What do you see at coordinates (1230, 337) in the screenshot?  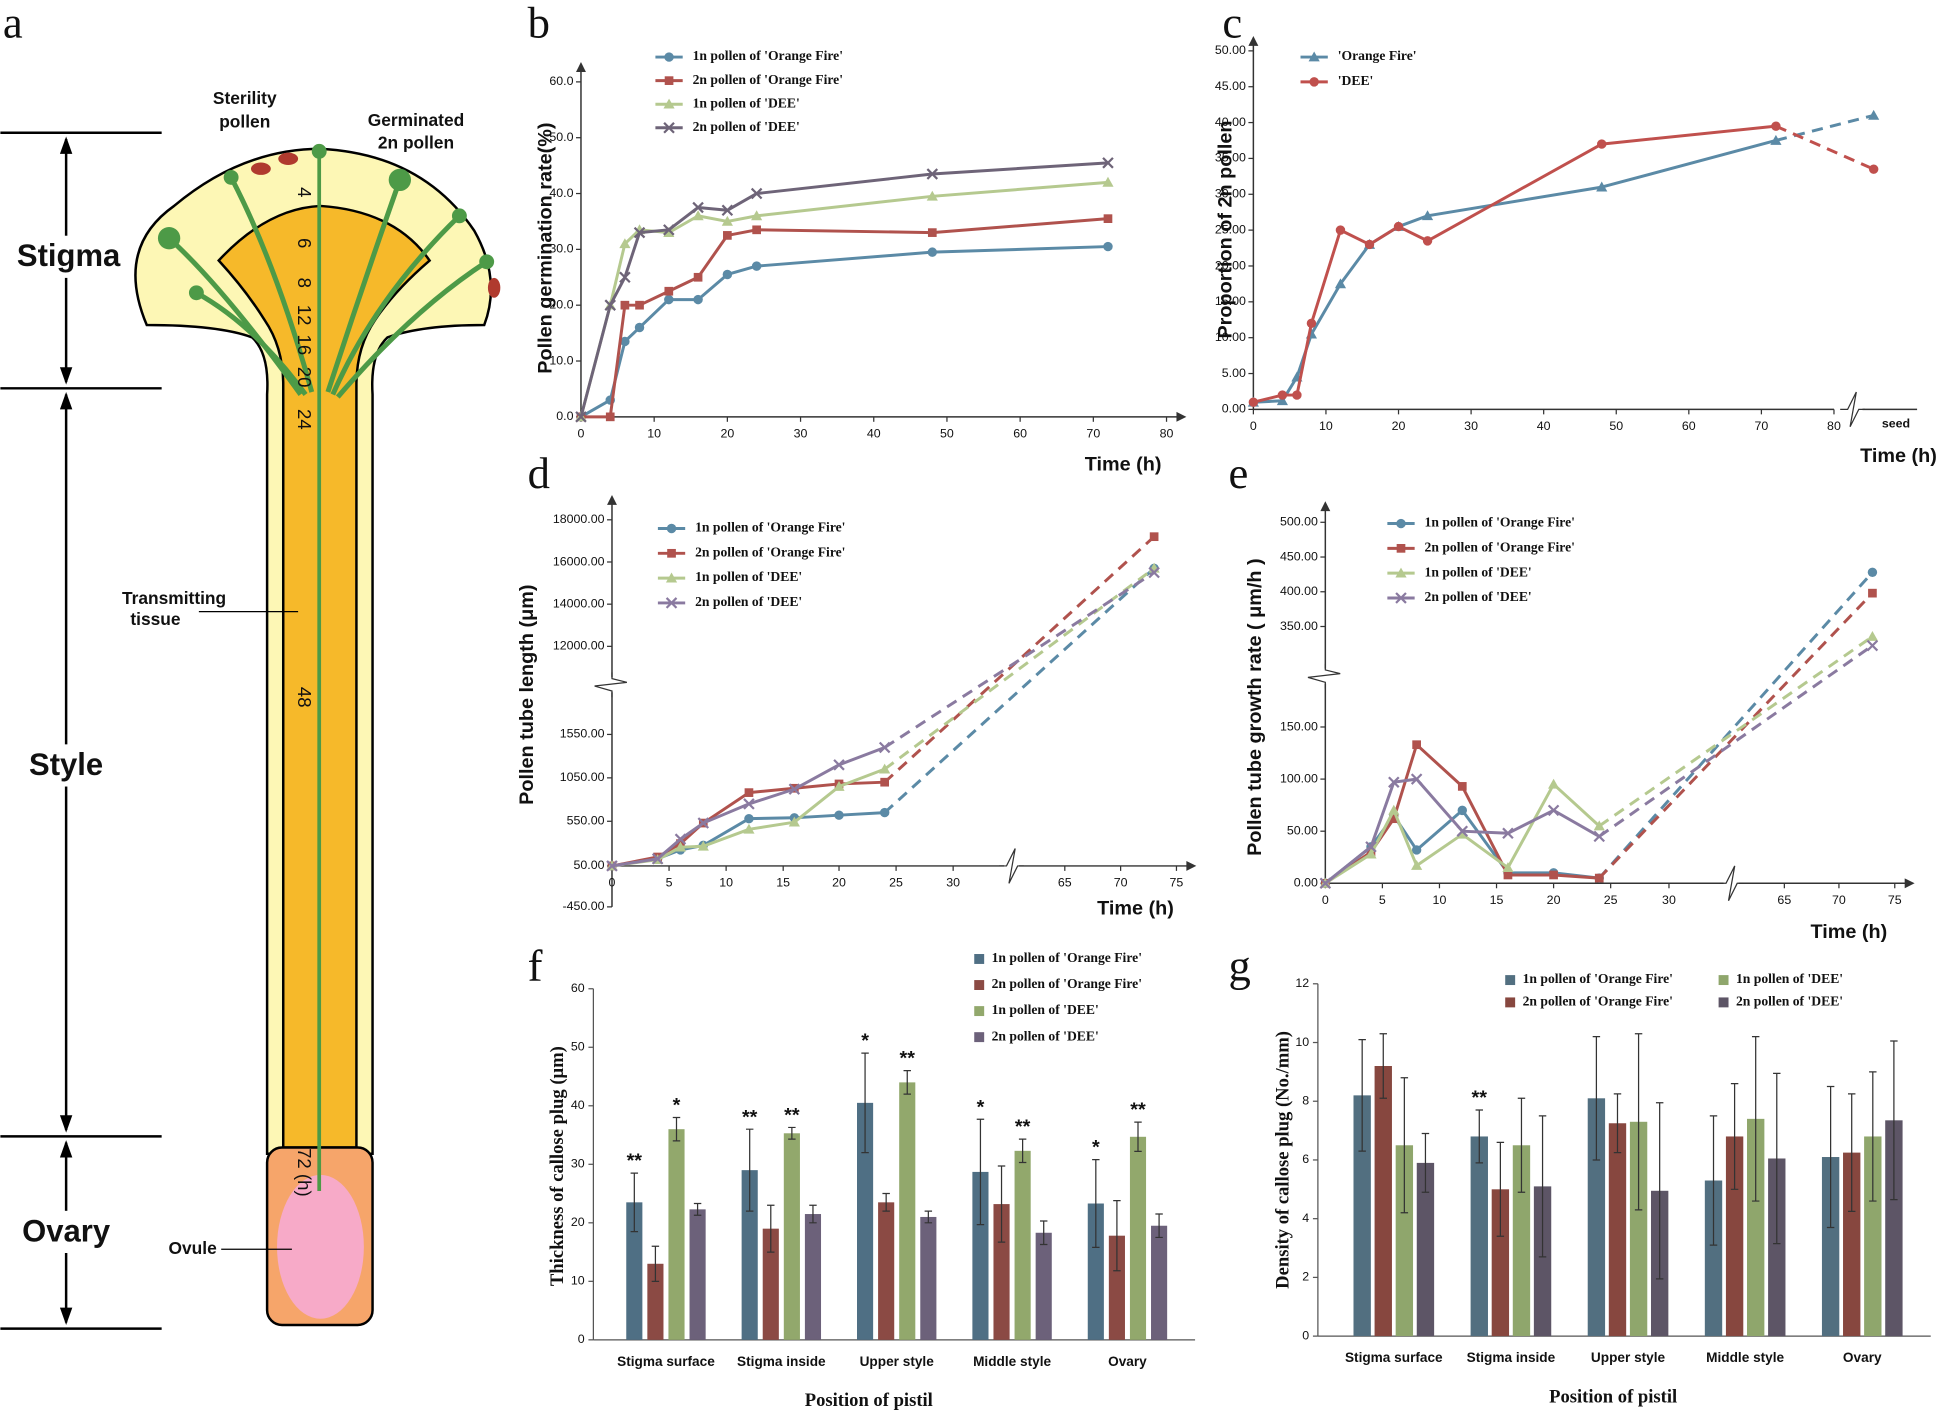 I see `y-tick-label: 10.00` at bounding box center [1230, 337].